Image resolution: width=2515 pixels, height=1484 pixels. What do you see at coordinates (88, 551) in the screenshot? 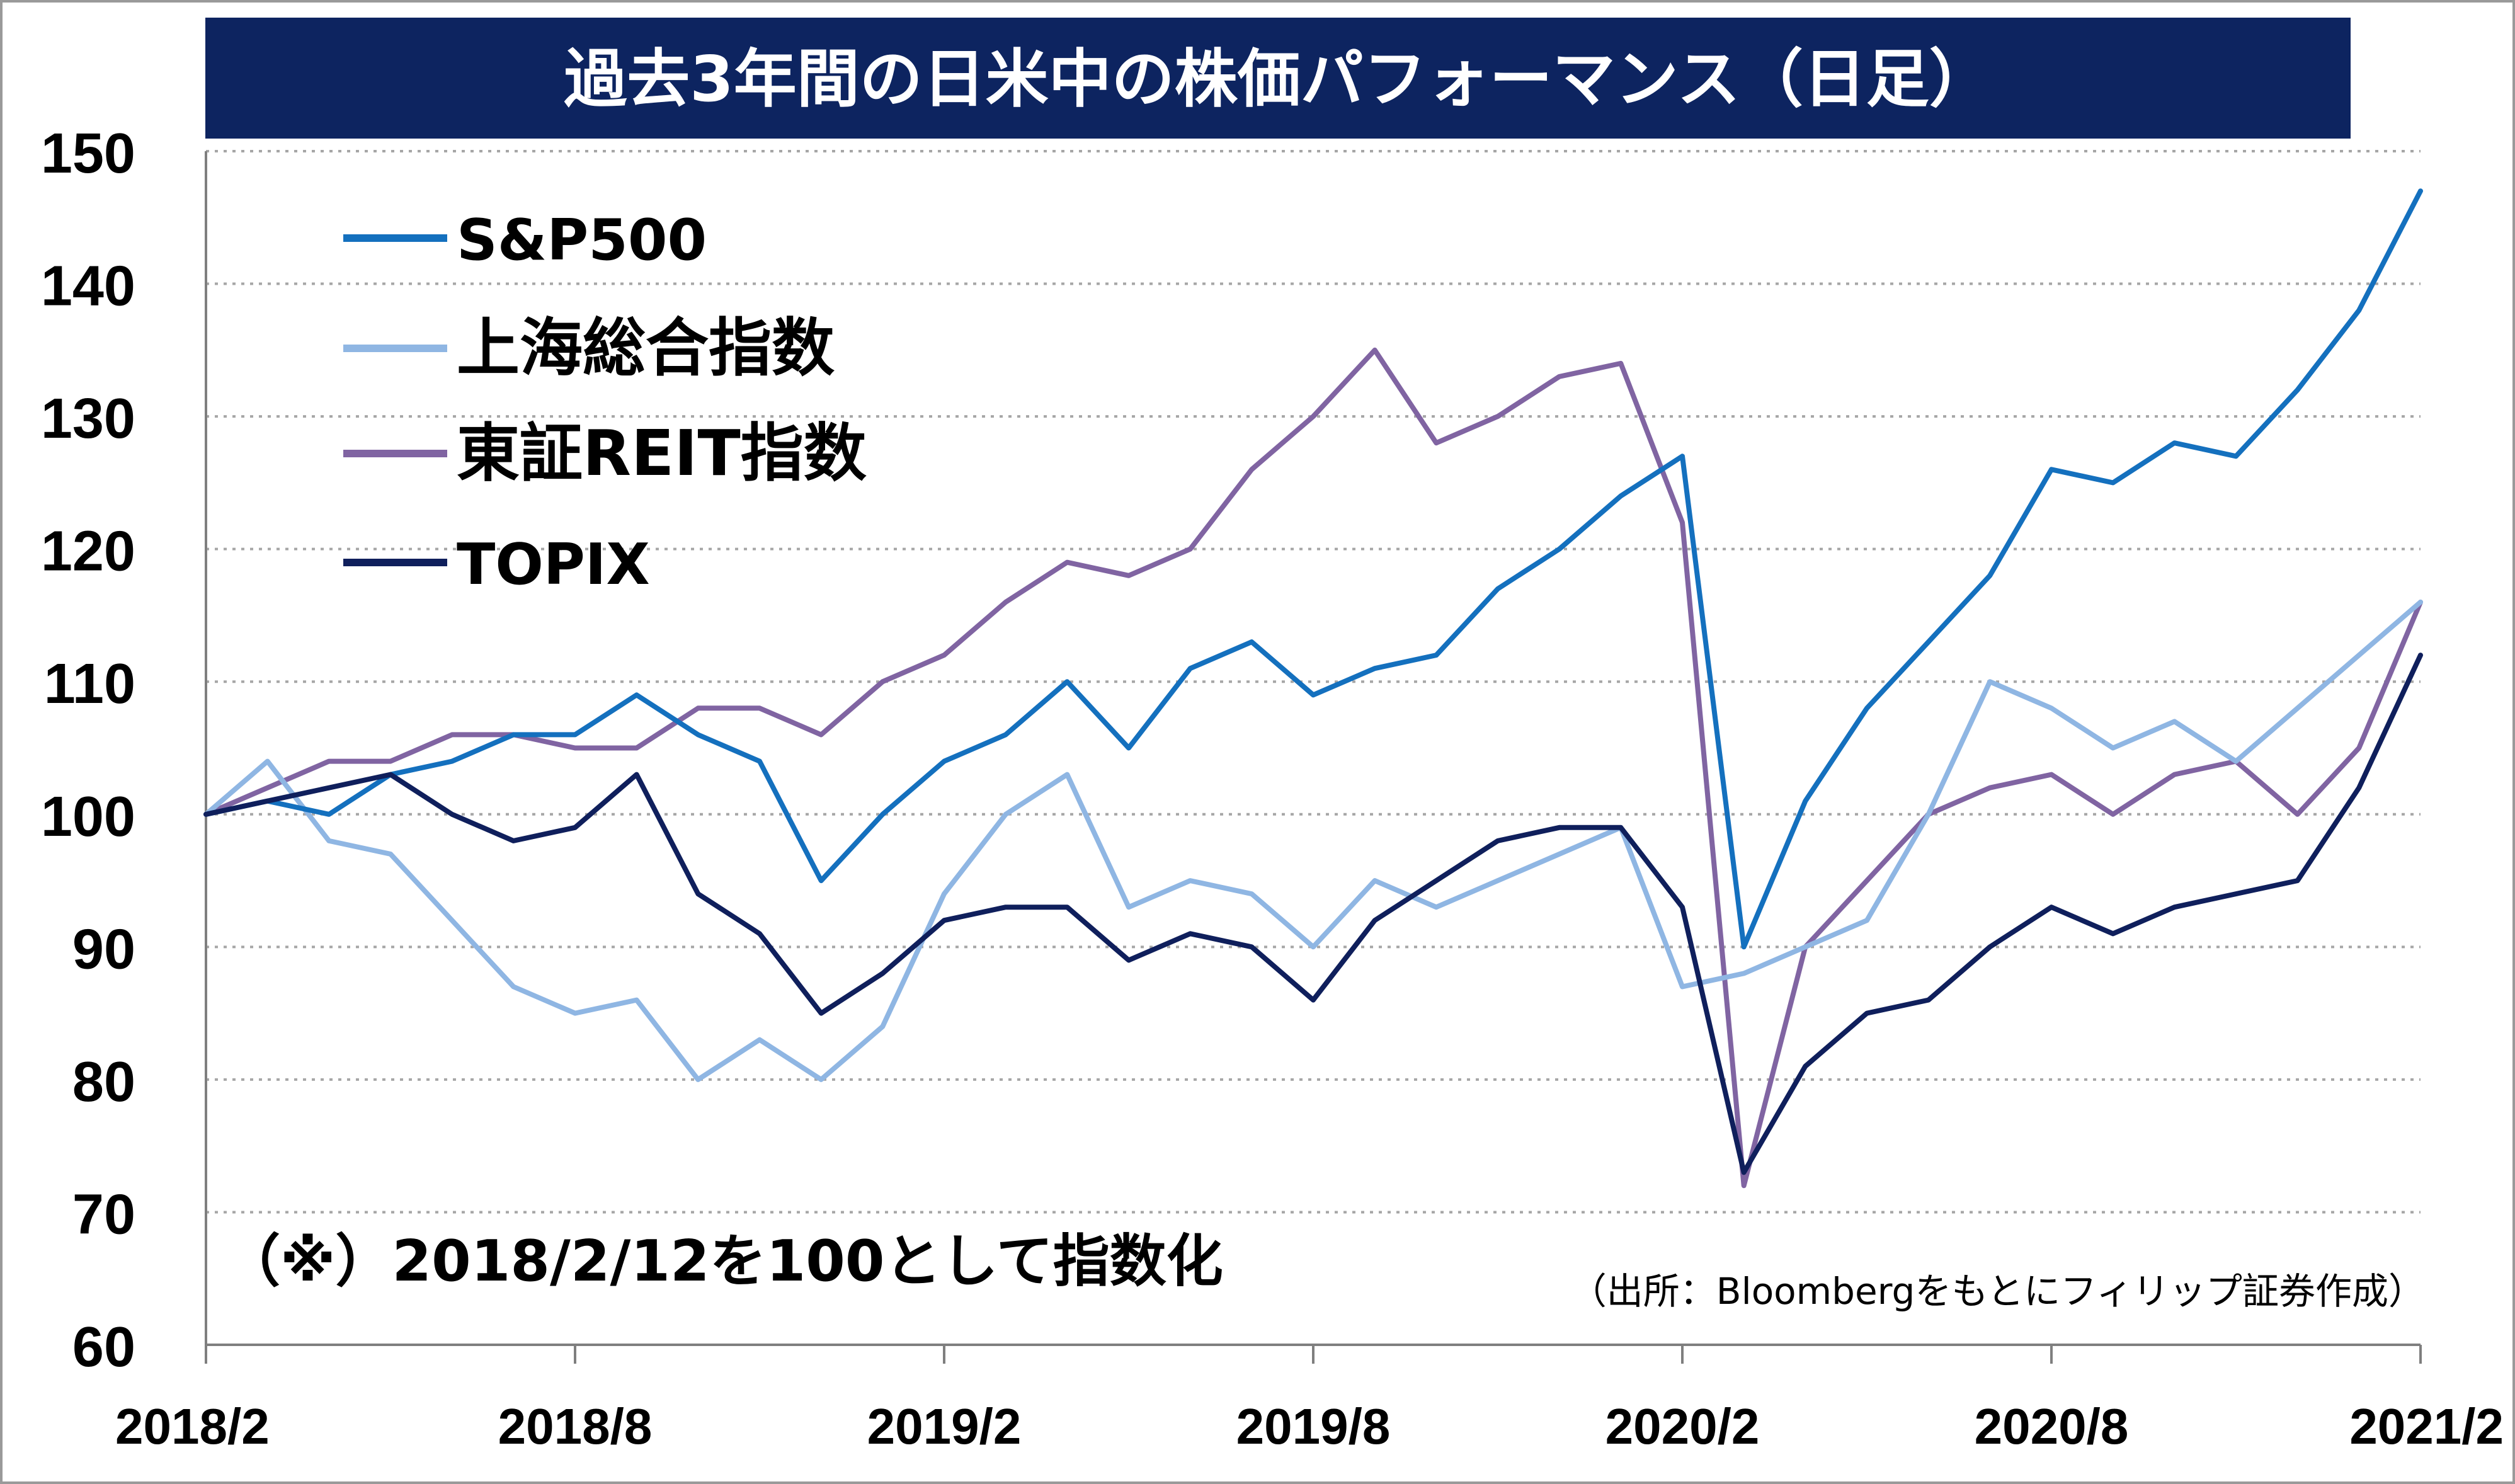
I see `y-tick-label-120: 120` at bounding box center [88, 551].